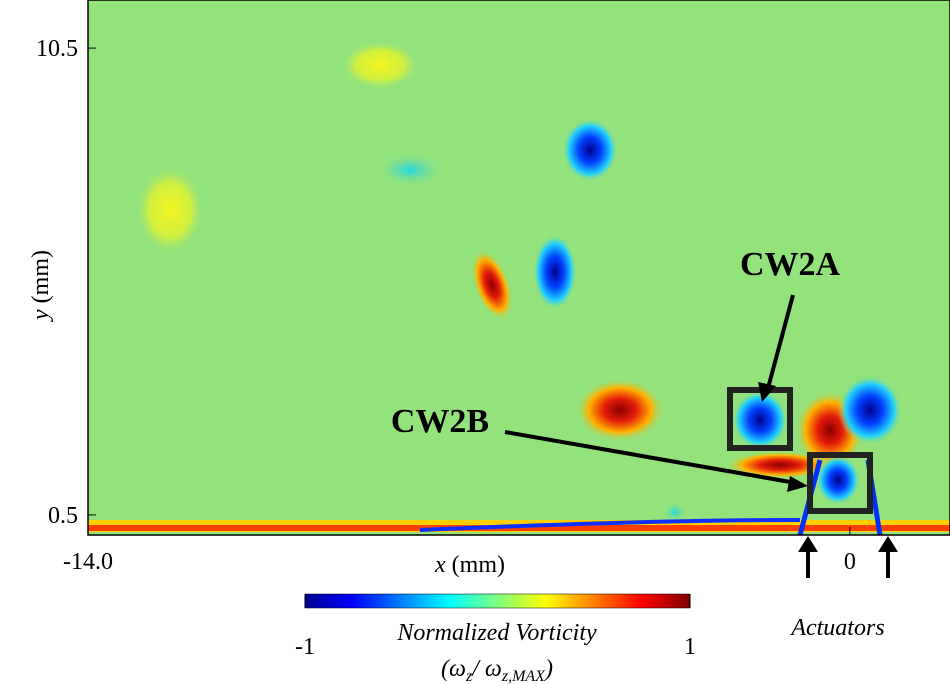 This screenshot has height=684, width=950. Describe the element at coordinates (790, 264) in the screenshot. I see `annotation: CW2A` at that location.